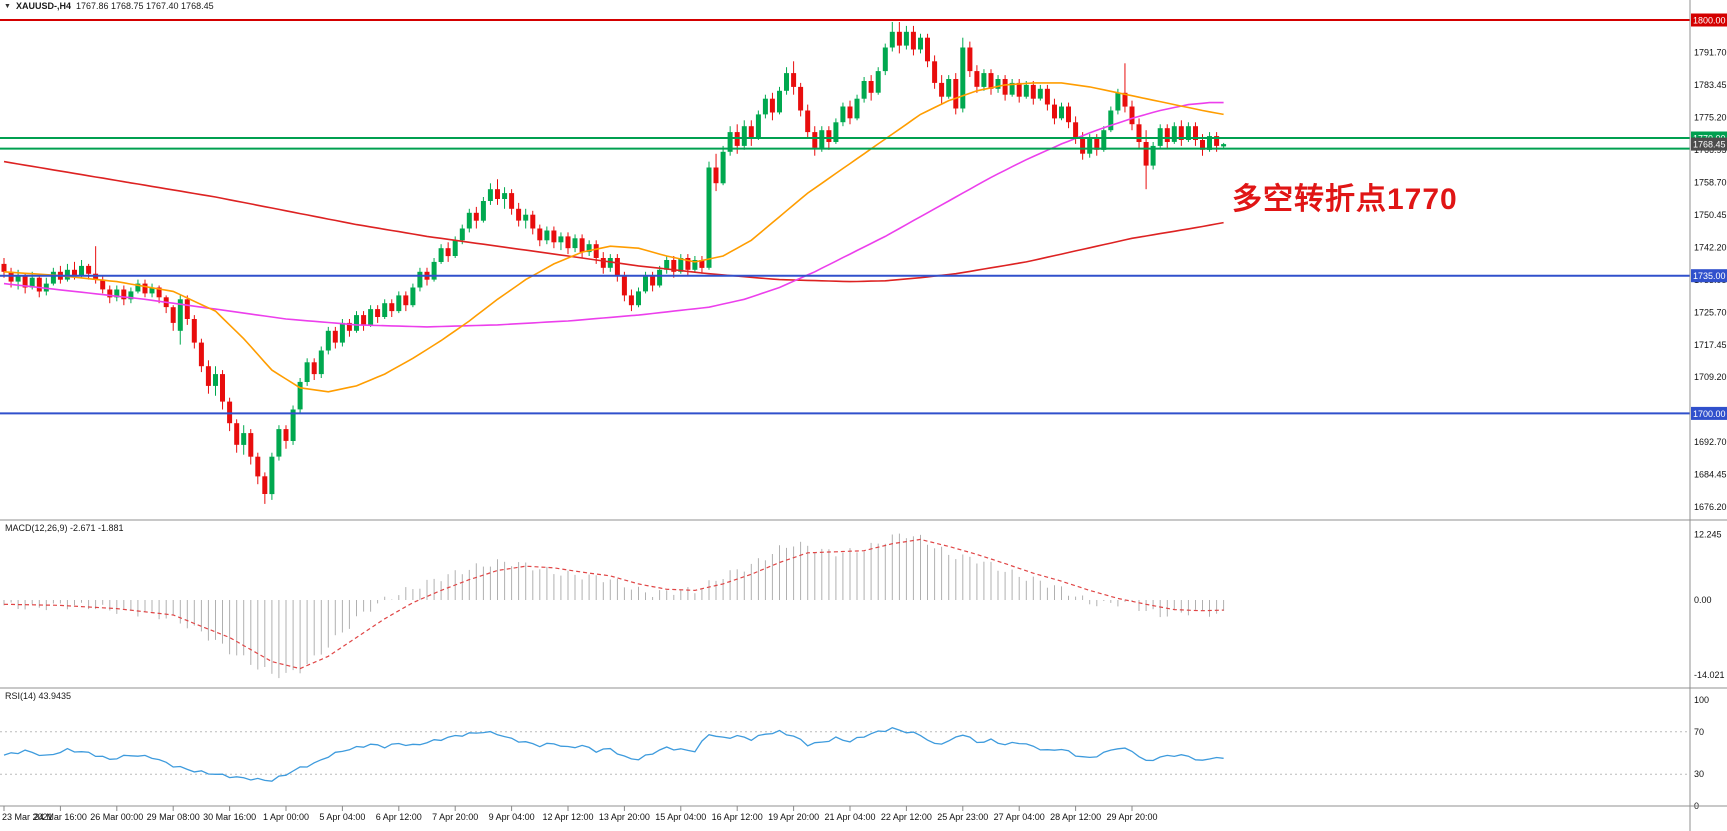 This screenshot has height=831, width=1727. I want to click on rsi-indicator-label: RSI(14) 43.9435, so click(38, 696).